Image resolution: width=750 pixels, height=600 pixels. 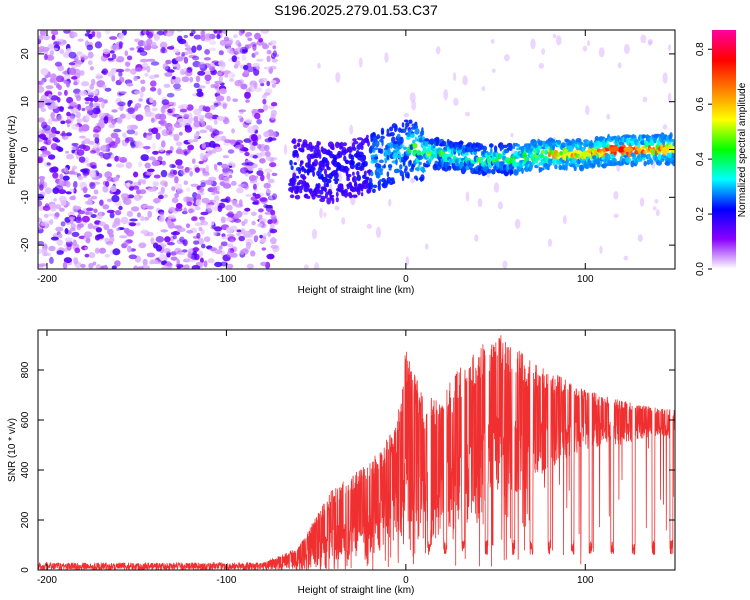 What do you see at coordinates (25, 54) in the screenshot?
I see `spectrogram-y-tick-label: 20` at bounding box center [25, 54].